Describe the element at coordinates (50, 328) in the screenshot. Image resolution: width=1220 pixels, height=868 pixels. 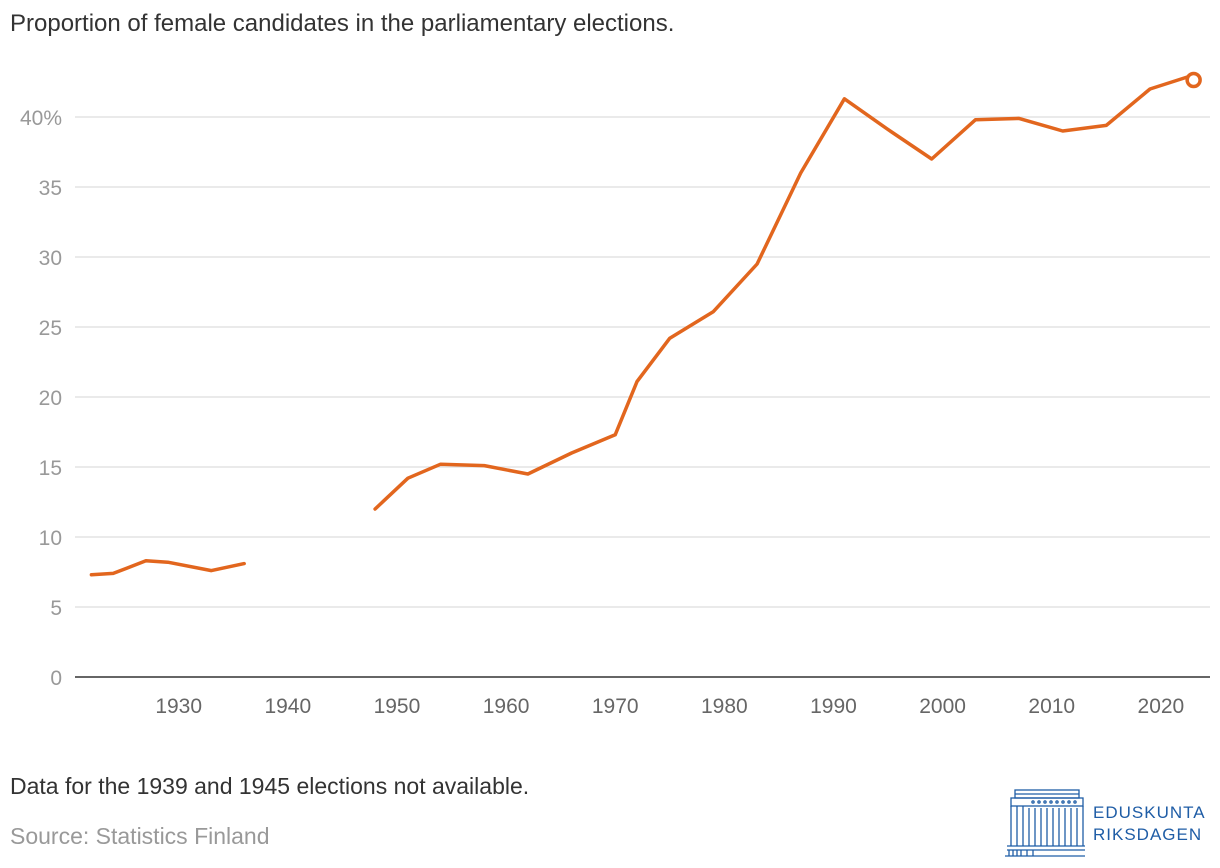
I see `y-tick-label-25: 25` at that location.